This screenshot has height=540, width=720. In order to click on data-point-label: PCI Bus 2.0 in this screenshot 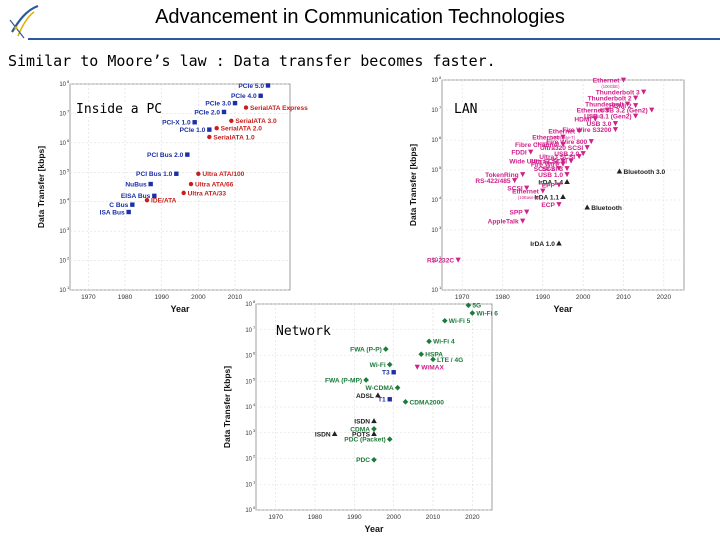, I will do `click(165, 155)`.